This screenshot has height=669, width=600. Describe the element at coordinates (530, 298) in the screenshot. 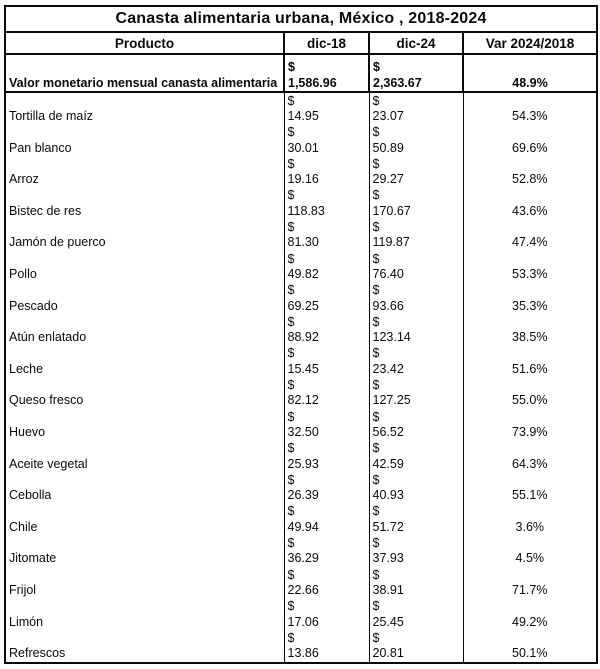

I see `variation-cell: 35.3%` at that location.